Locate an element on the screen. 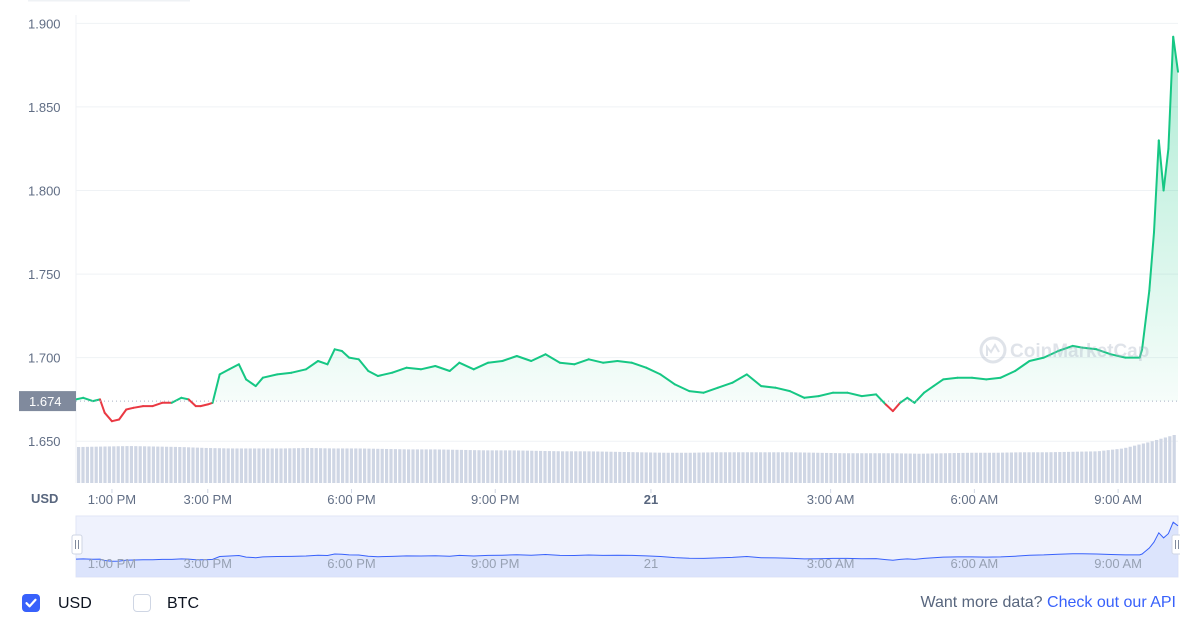  coinmarketcap-logo-mark is located at coordinates (993, 349).